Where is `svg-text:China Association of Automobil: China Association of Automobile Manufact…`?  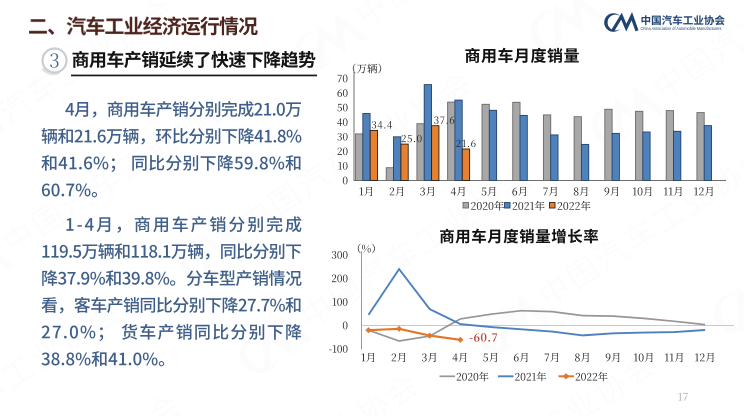 svg-text:China Association of Automobil: China Association of Automobile Manufact… is located at coordinates (681, 28).